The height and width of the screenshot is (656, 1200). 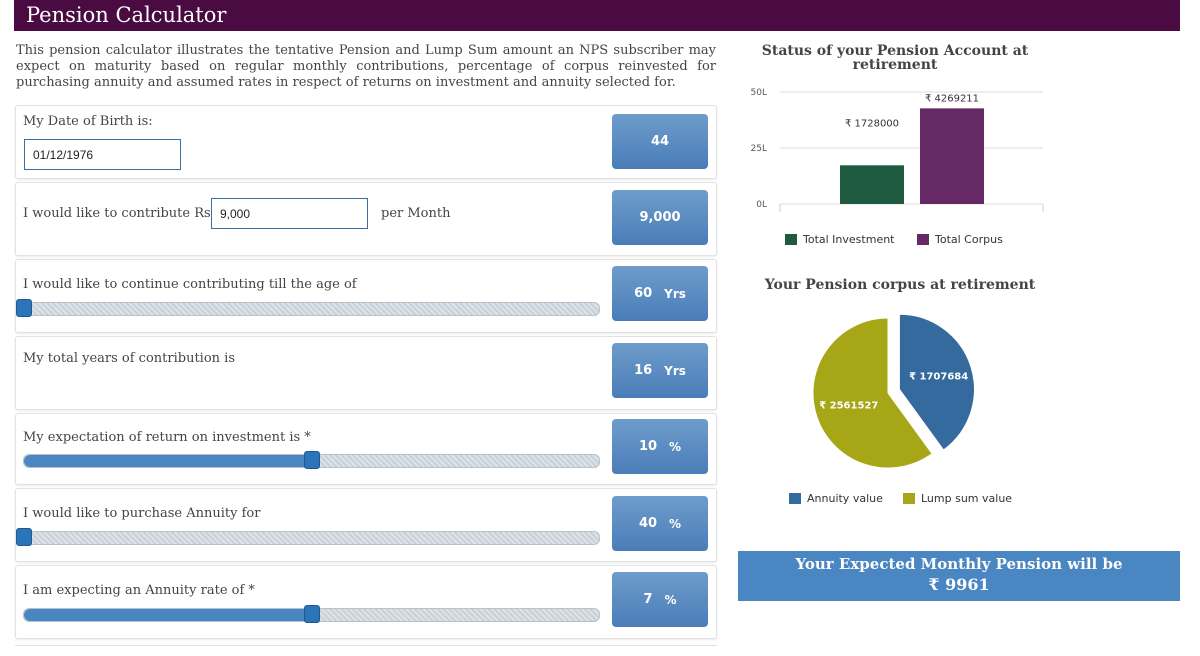 I want to click on return-slider-handle, so click(x=311, y=460).